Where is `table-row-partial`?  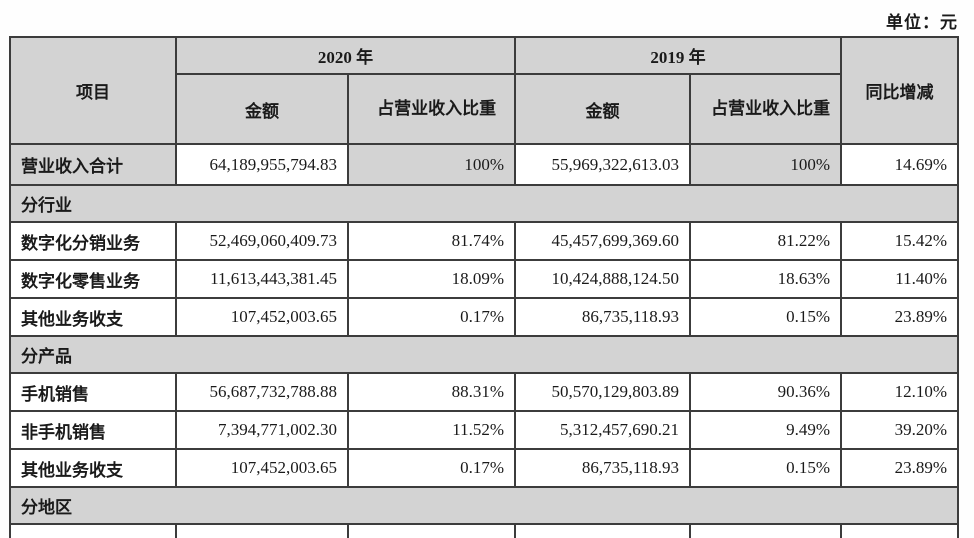 table-row-partial is located at coordinates (484, 530).